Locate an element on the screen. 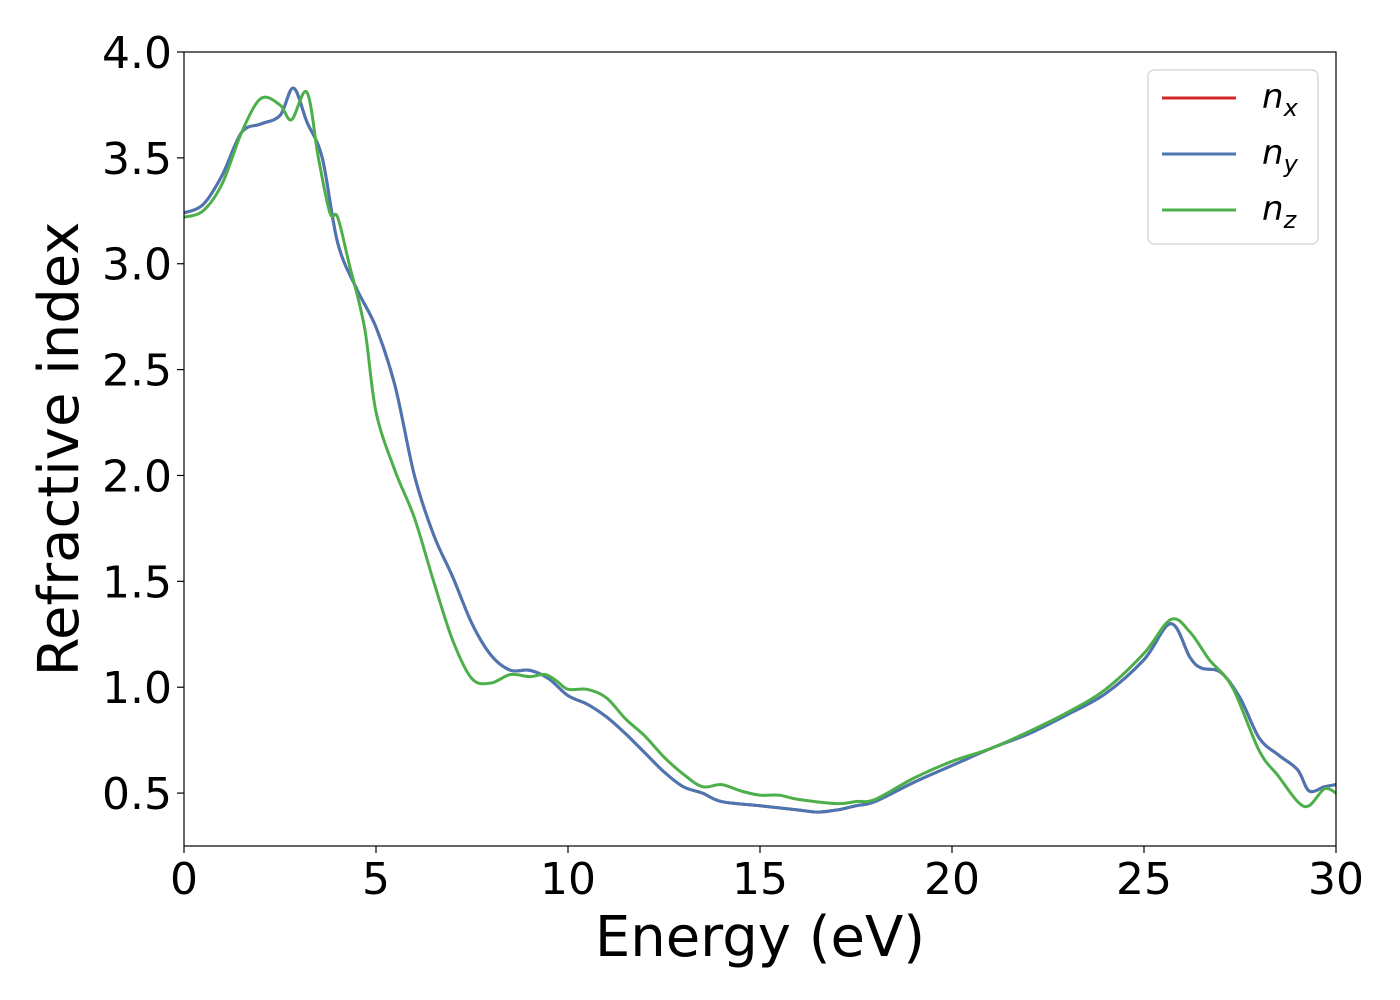  x-tick-label: 30 is located at coordinates (1336, 879).